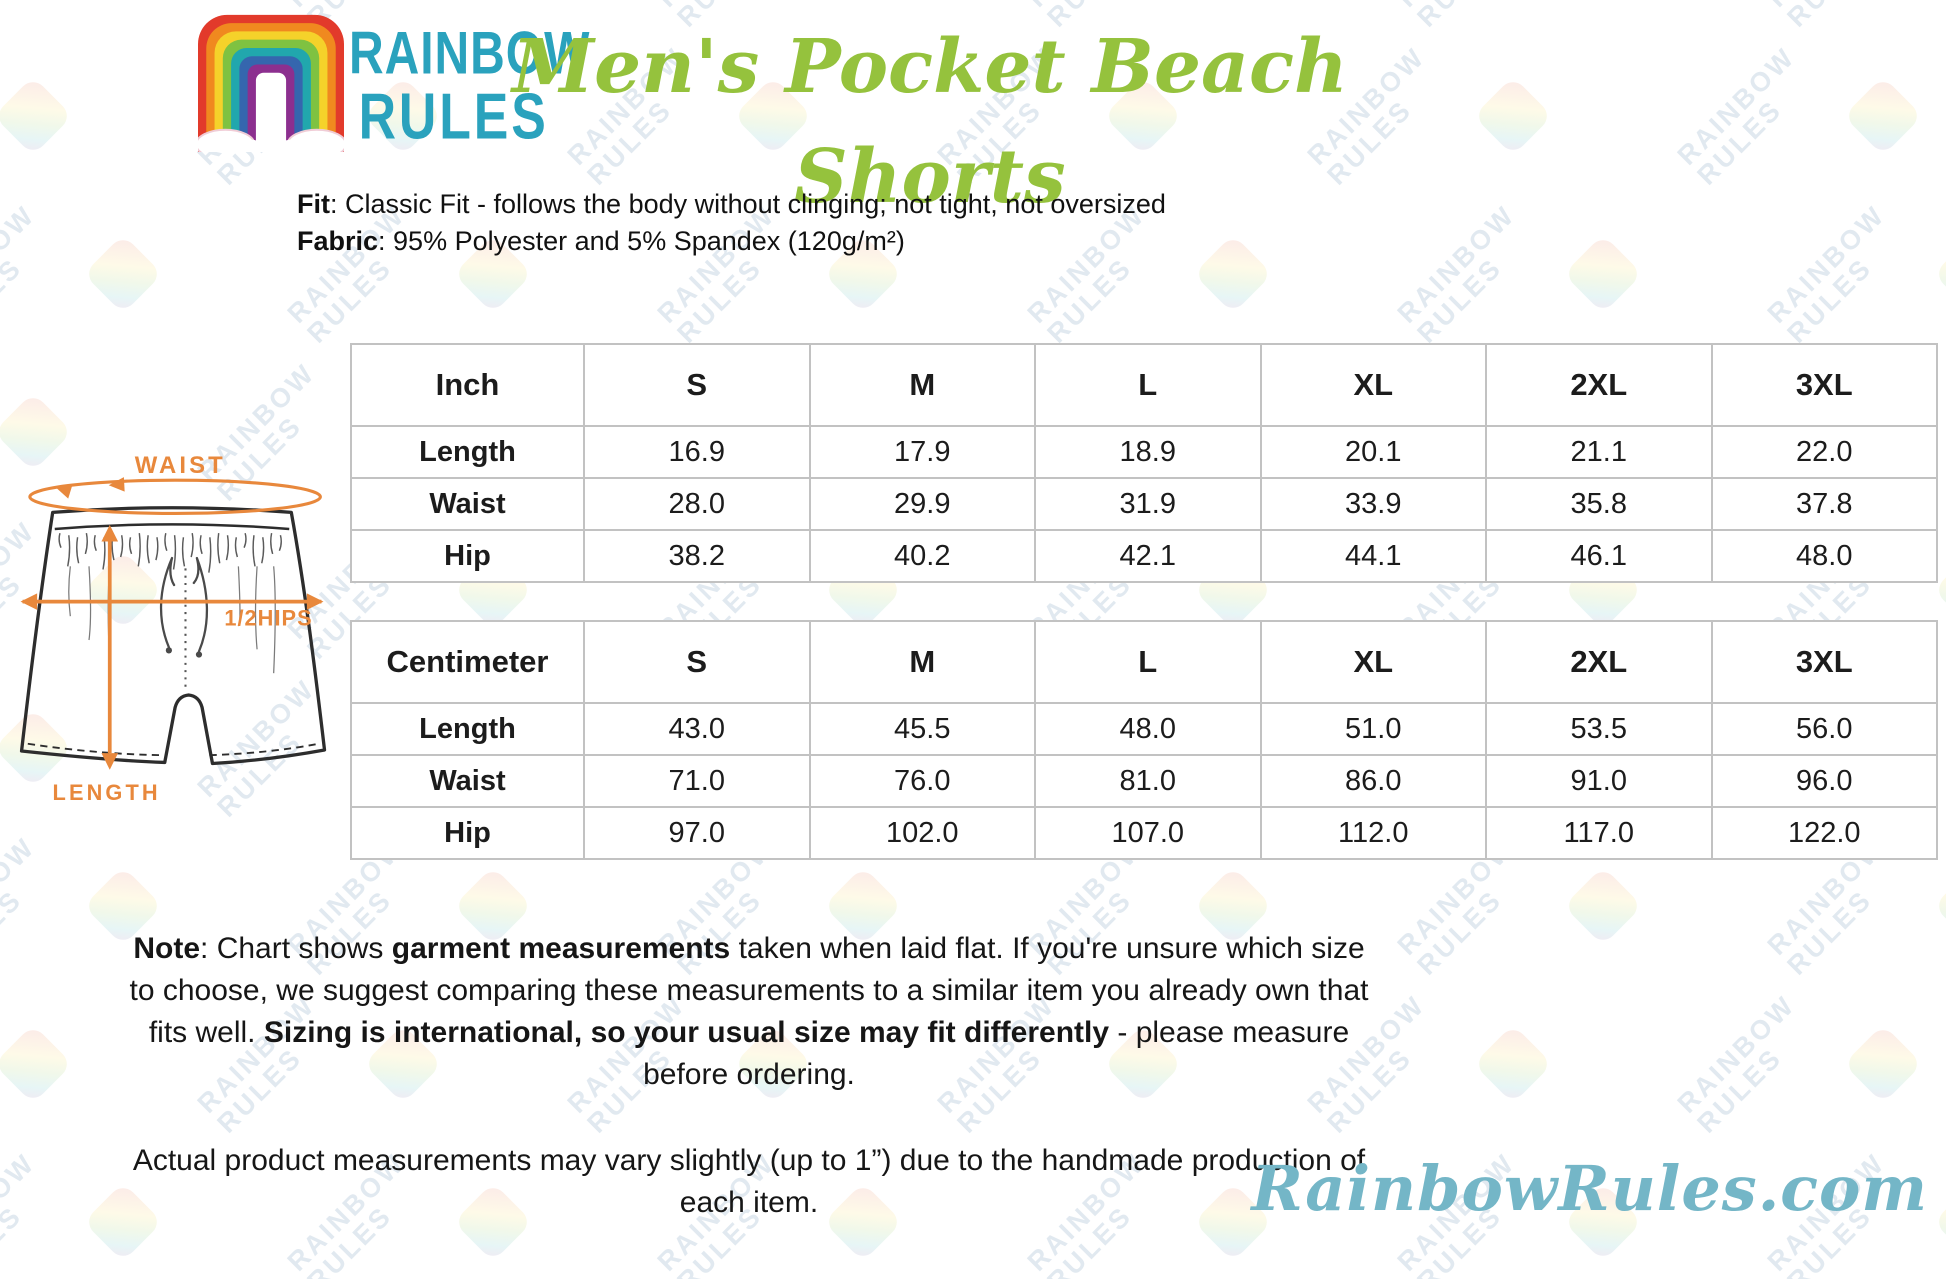 Image resolution: width=1946 pixels, height=1279 pixels. I want to click on website-wordmark: RainbowRules.com, so click(1589, 1188).